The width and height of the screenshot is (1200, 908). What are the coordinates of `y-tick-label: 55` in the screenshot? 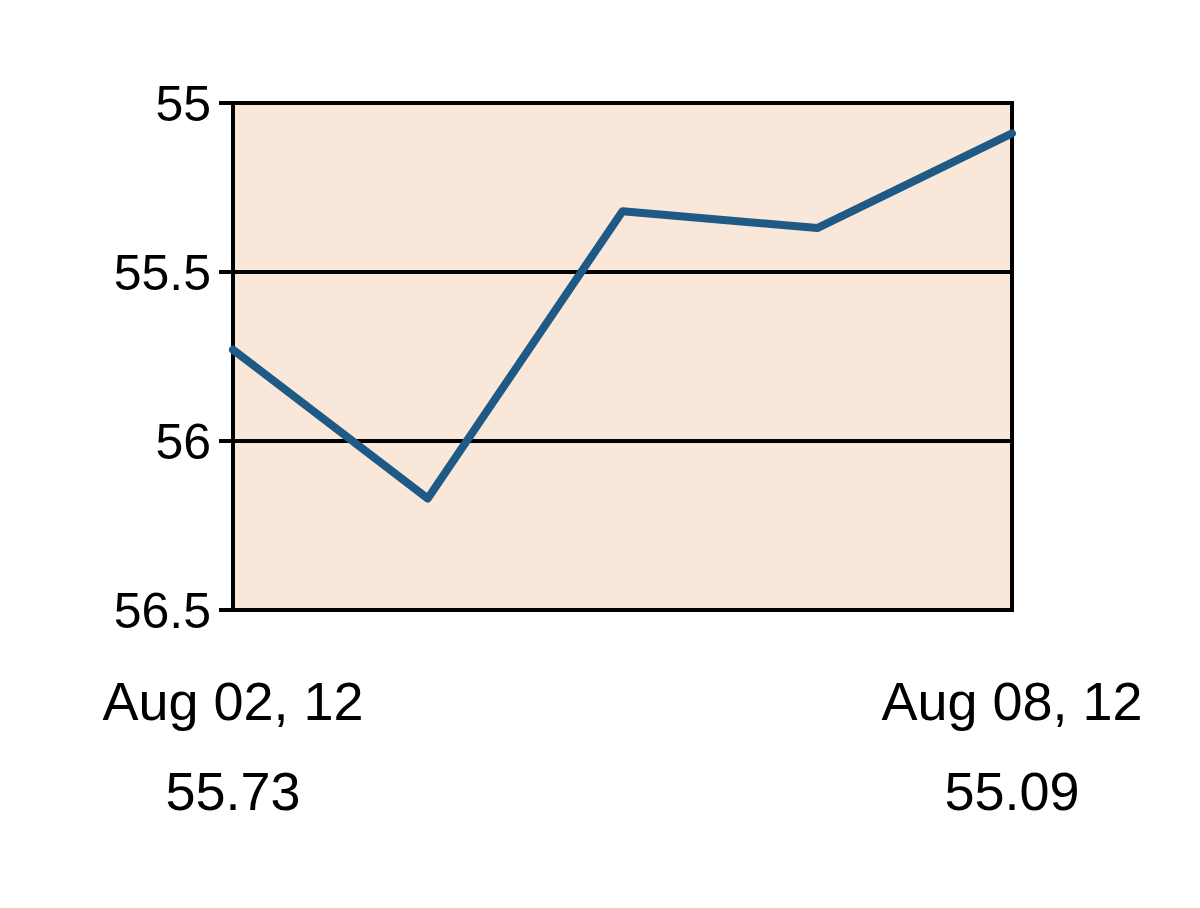 It's located at (183, 103).